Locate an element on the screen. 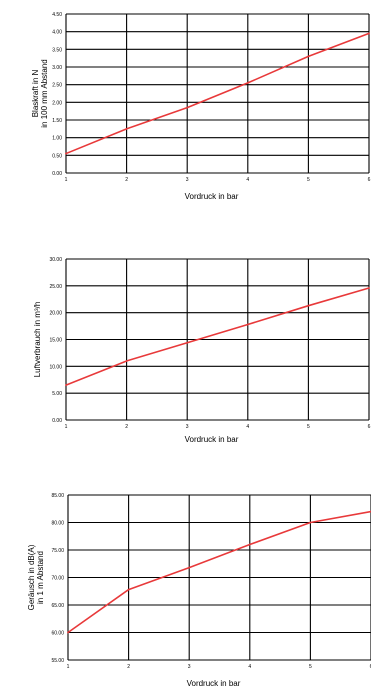  y-axis-label: Geräusch in dB(A) is located at coordinates (31, 577).